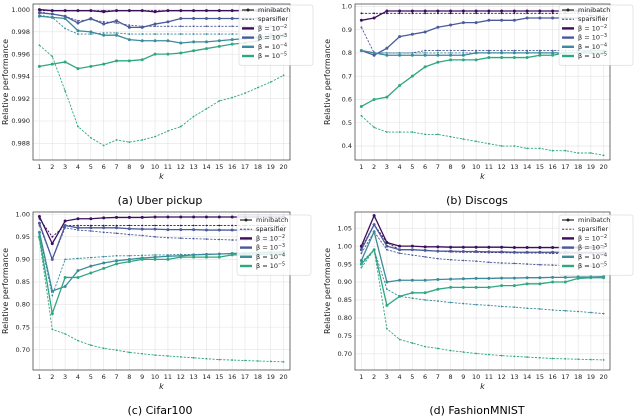 Image resolution: width=640 pixels, height=418 pixels. Describe the element at coordinates (374, 377) in the screenshot. I see `x-tick-label: 2` at that location.